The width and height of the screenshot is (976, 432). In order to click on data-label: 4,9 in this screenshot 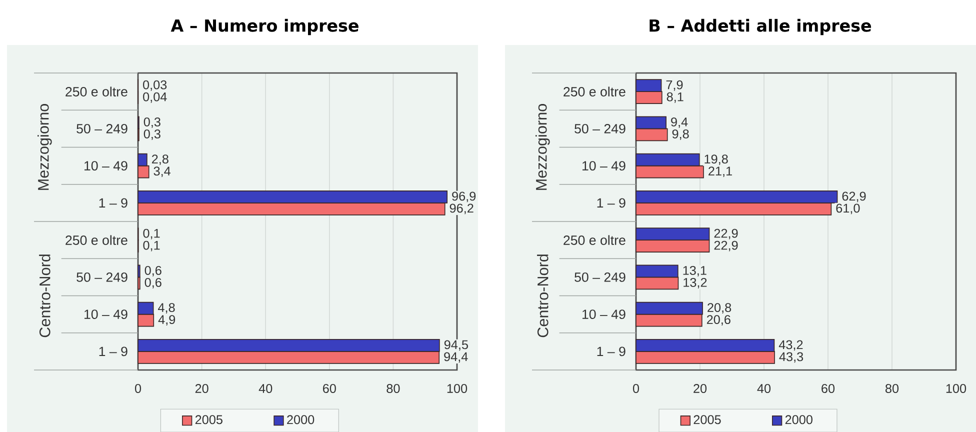, I will do `click(167, 320)`.